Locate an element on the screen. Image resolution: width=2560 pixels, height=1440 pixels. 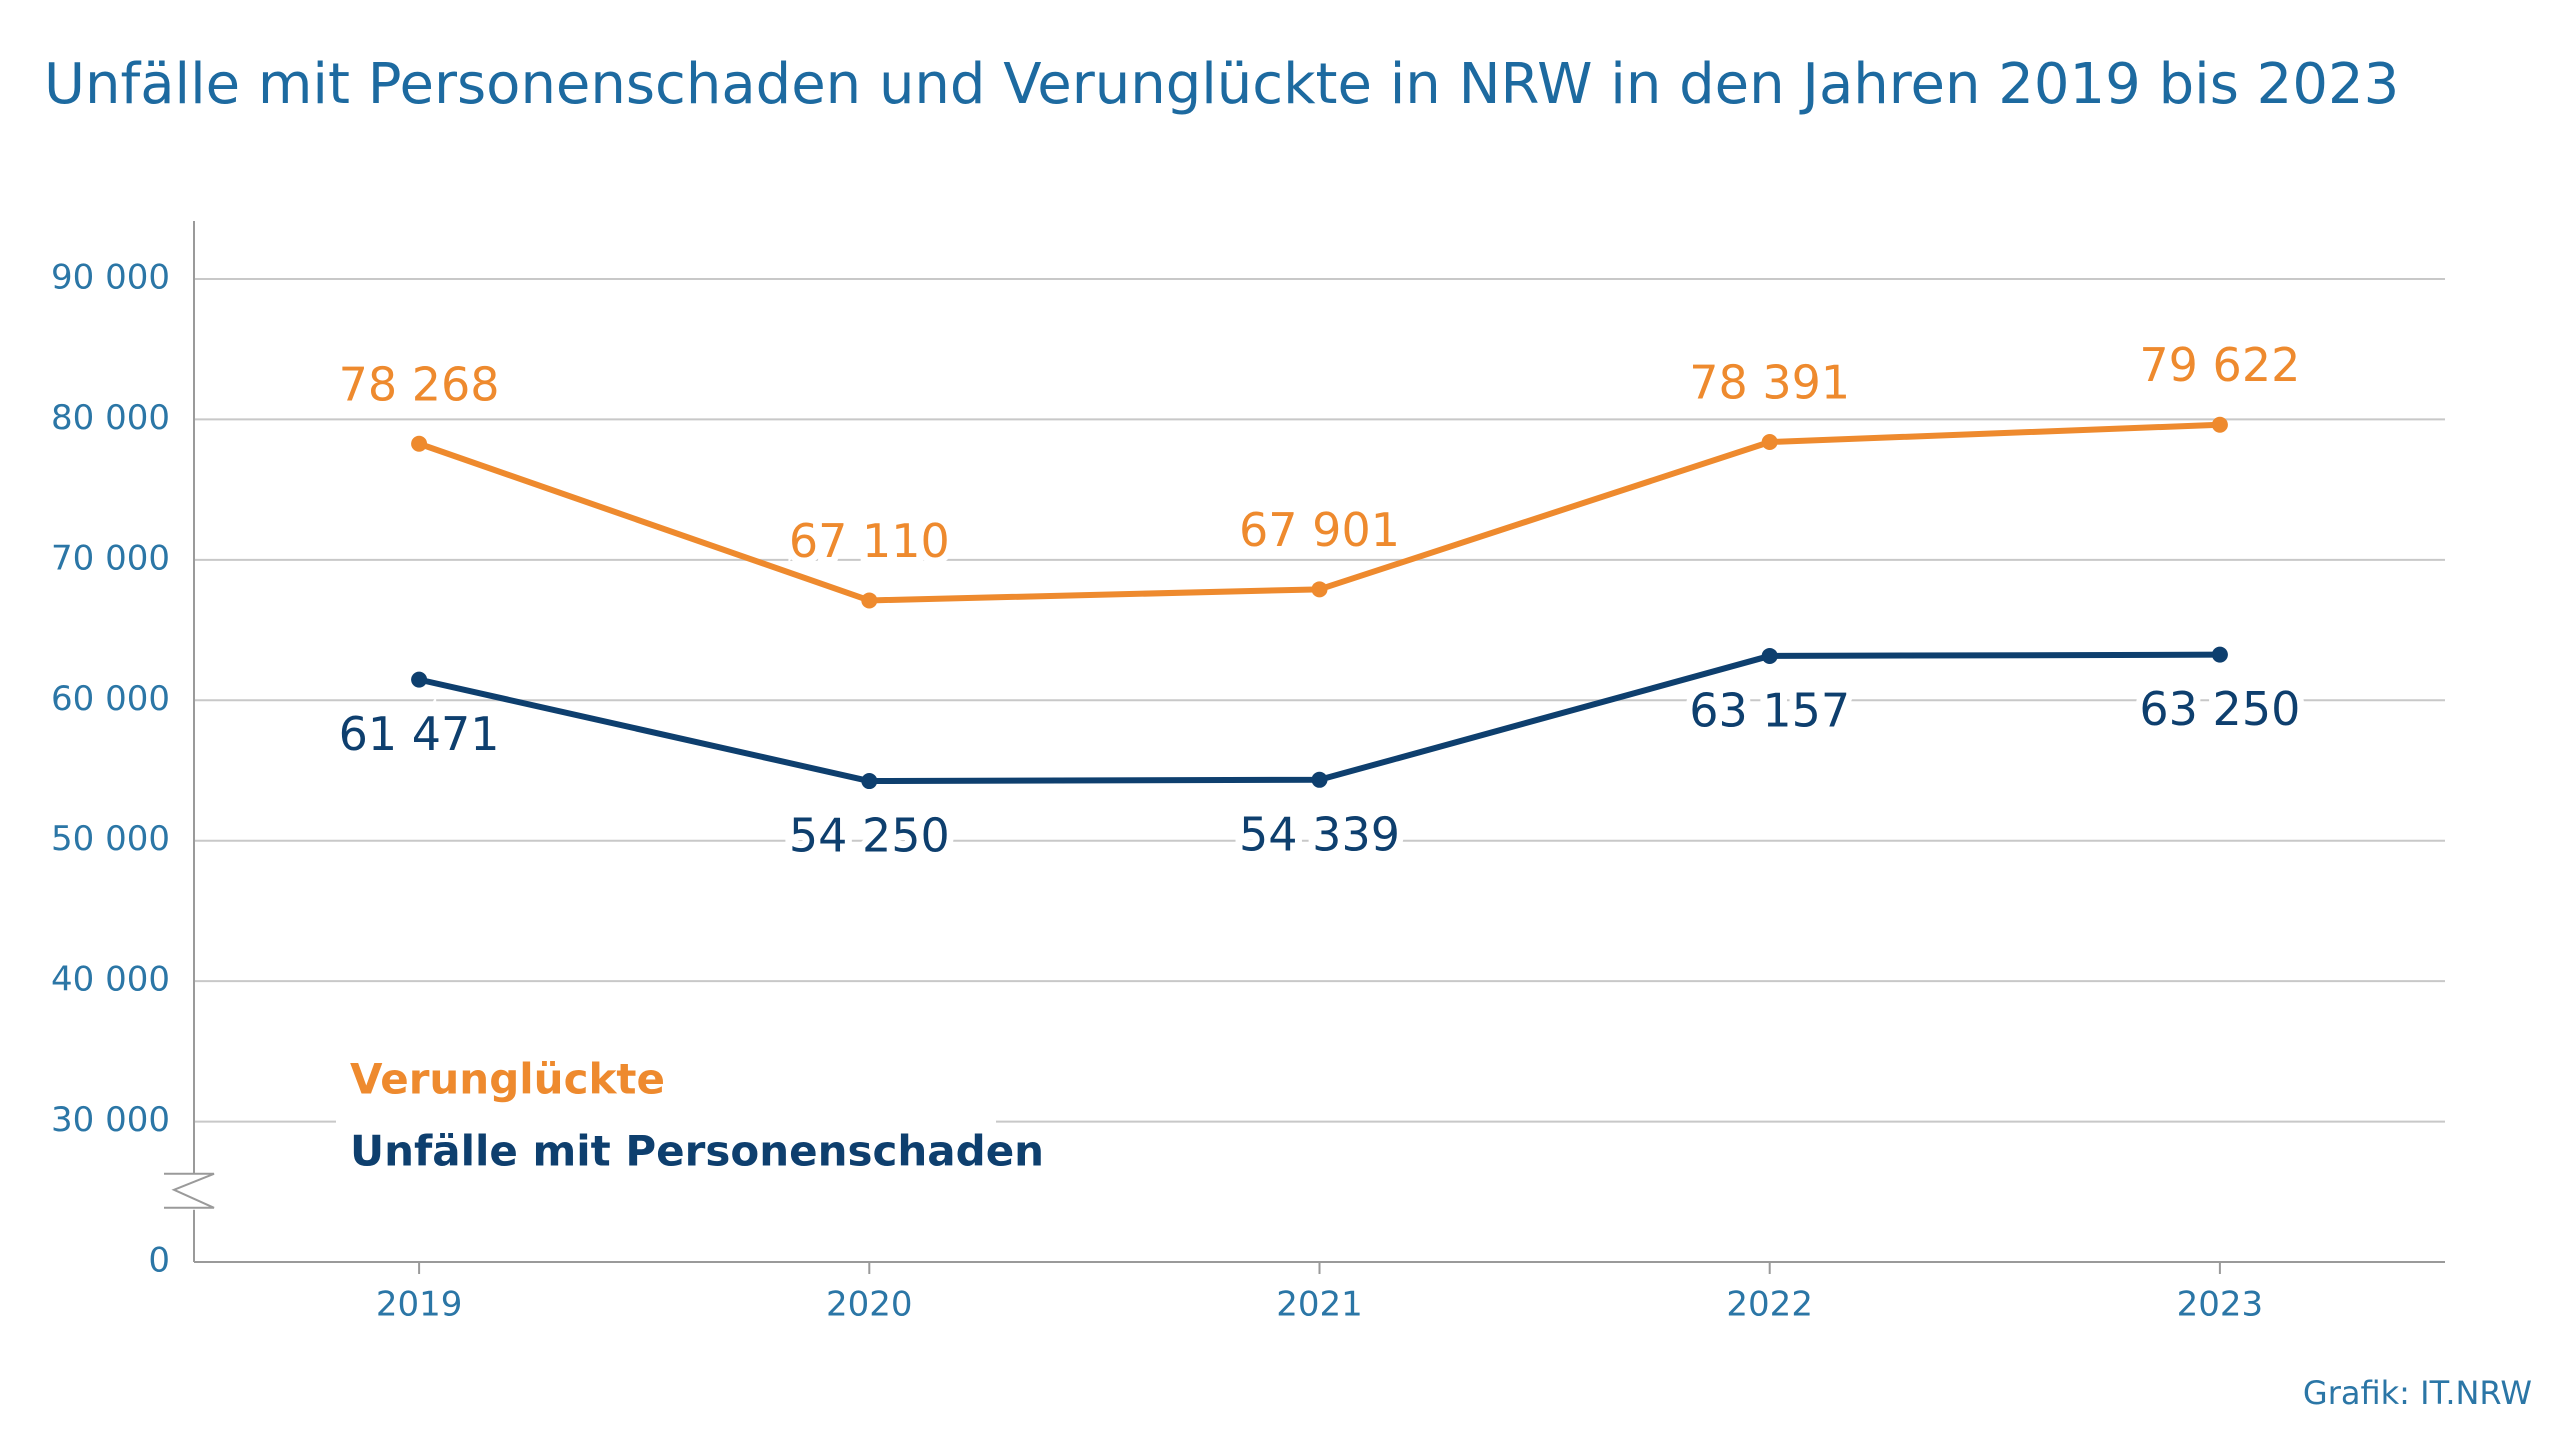
data-label: 78 391 is located at coordinates (1769, 383).